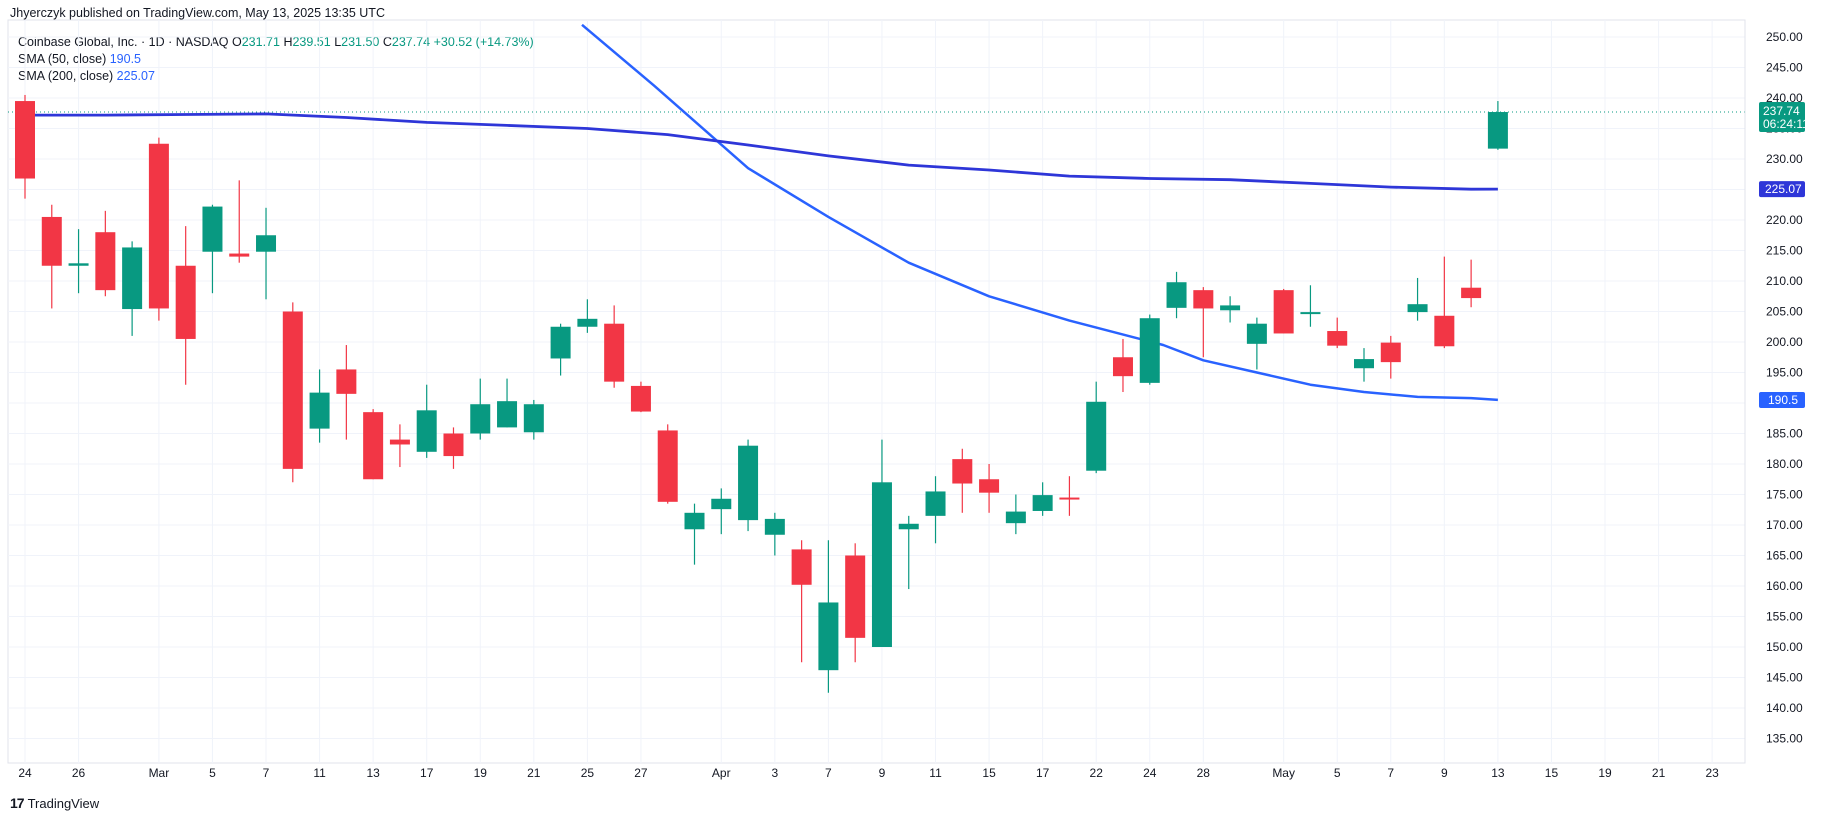  I want to click on sma50-tag, so click(1782, 399).